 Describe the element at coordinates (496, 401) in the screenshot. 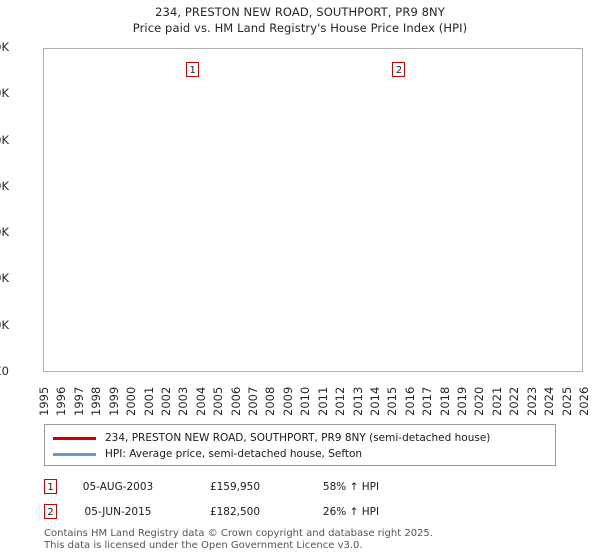

I see `x-axis-tick-label: 2021` at that location.